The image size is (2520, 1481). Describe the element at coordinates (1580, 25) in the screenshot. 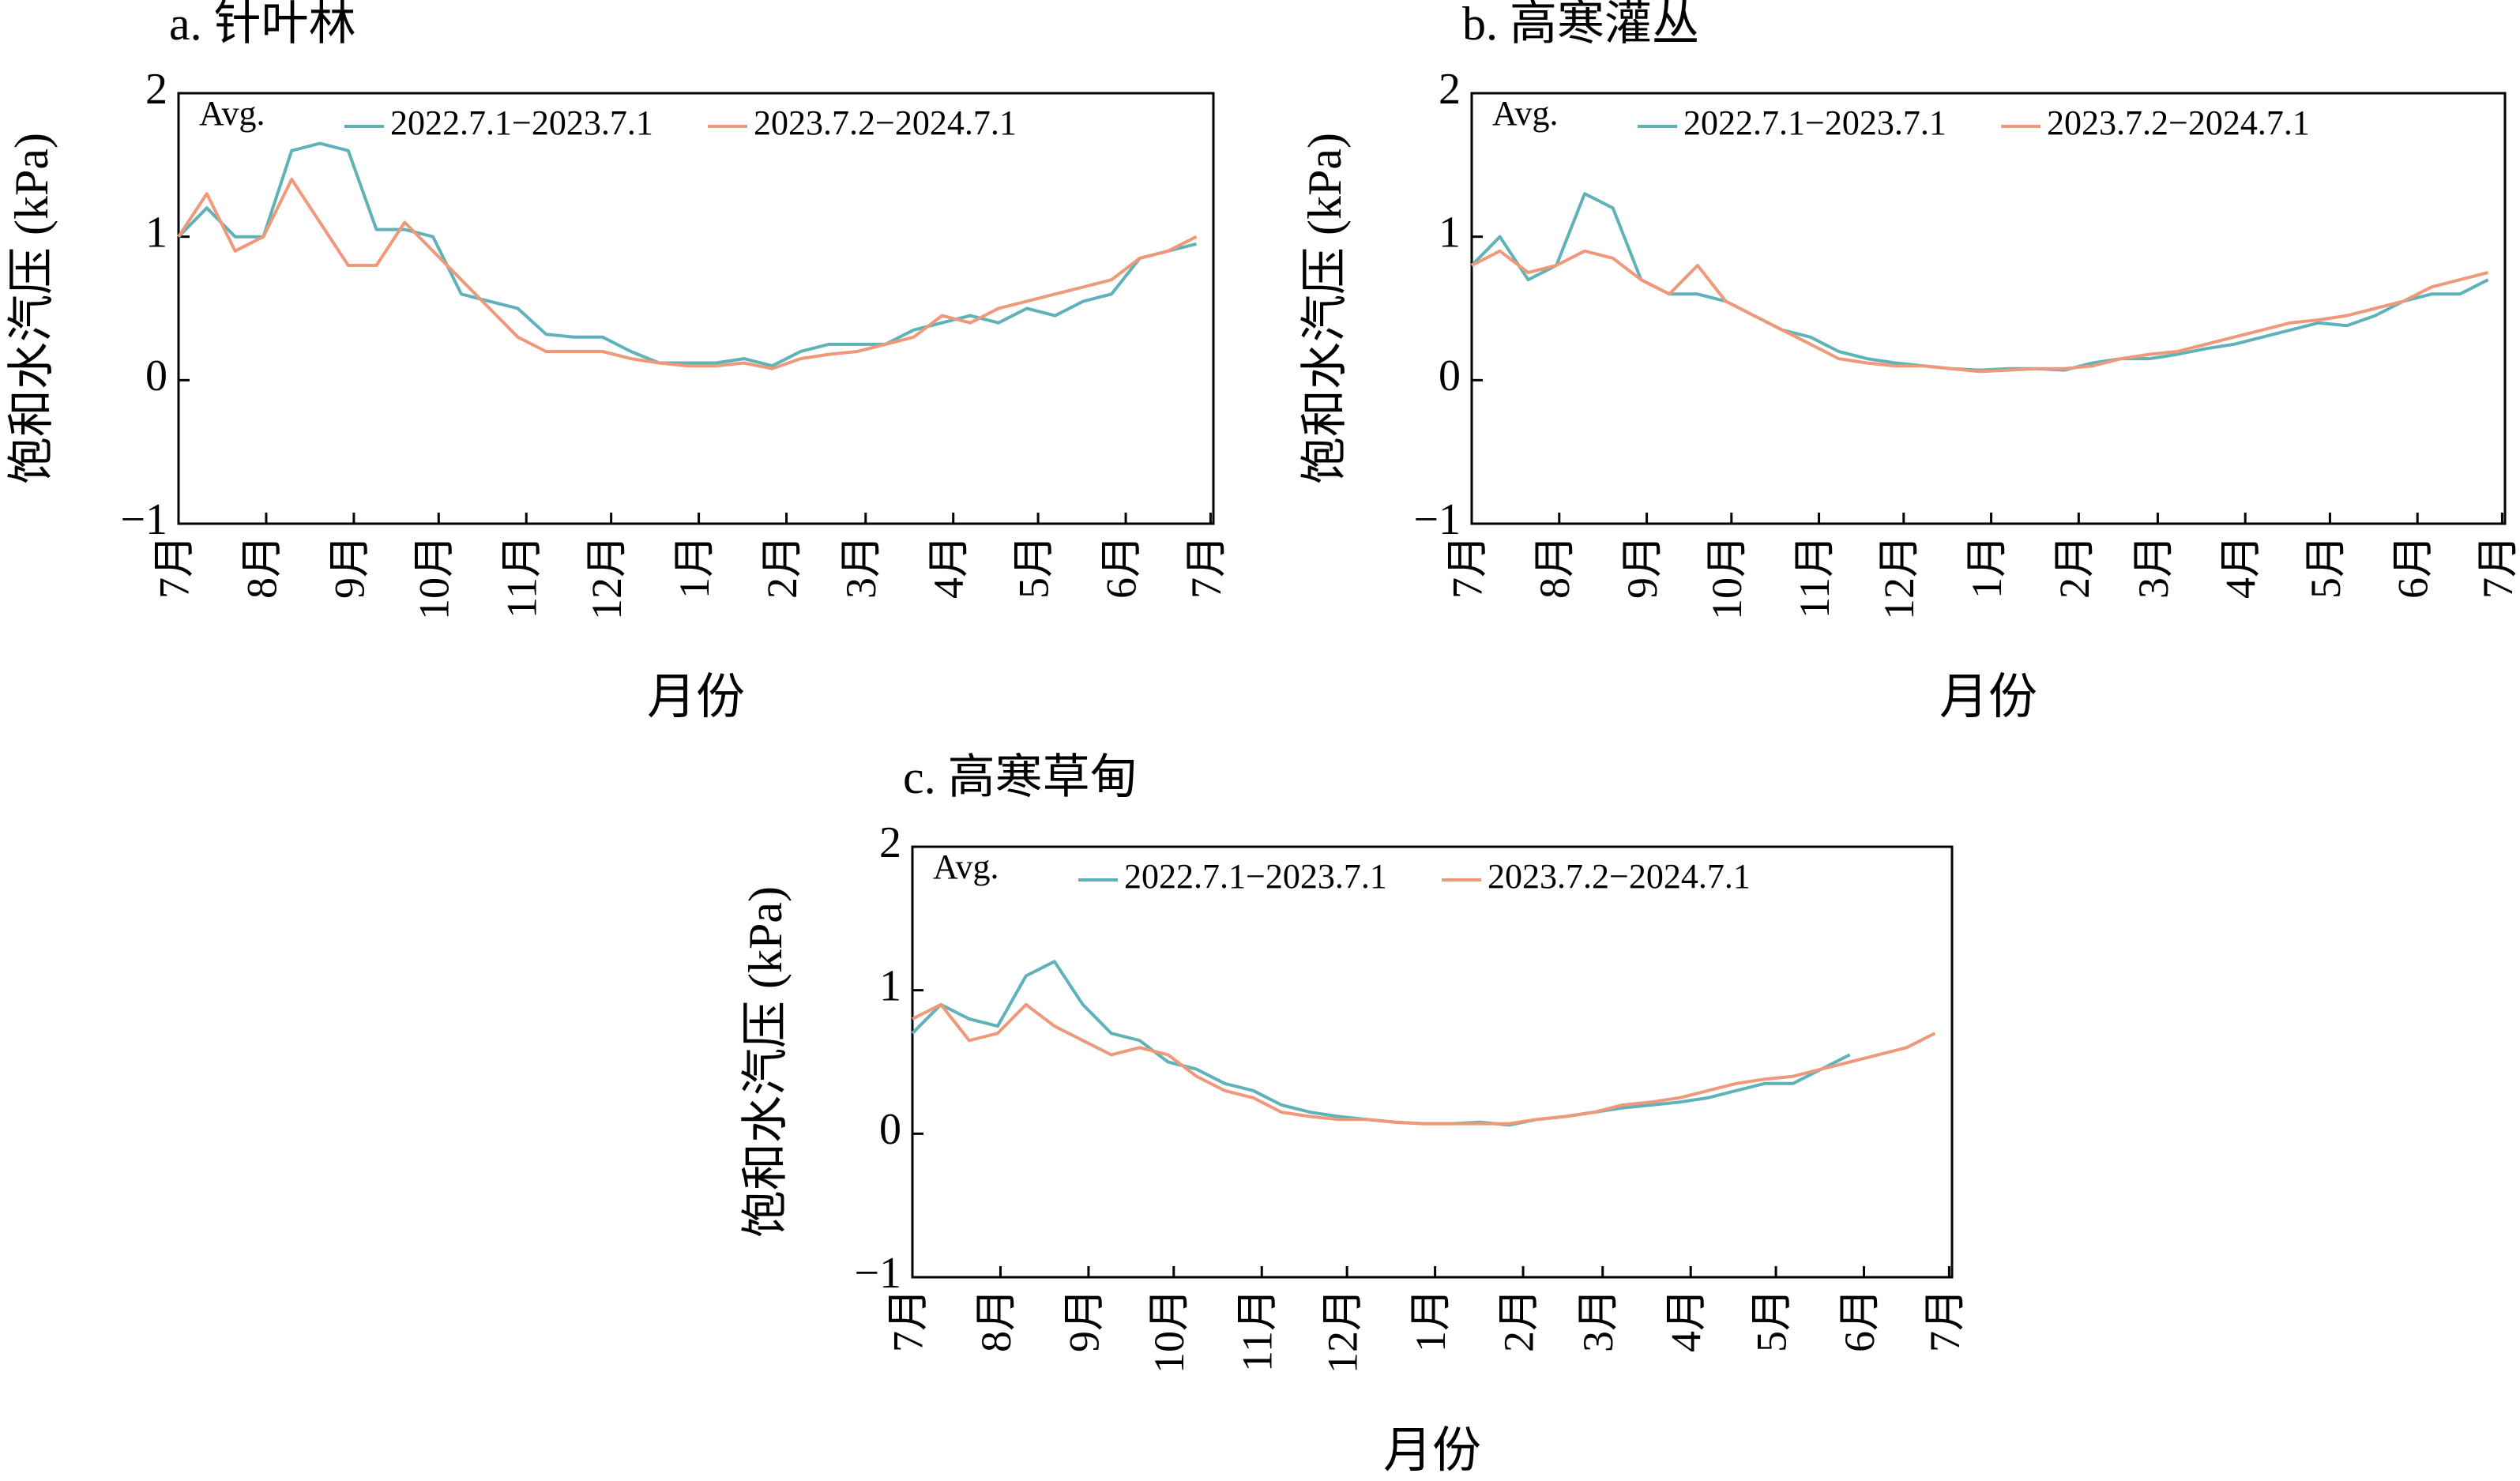

I see `chart-title: b. 高寒灌丛` at that location.